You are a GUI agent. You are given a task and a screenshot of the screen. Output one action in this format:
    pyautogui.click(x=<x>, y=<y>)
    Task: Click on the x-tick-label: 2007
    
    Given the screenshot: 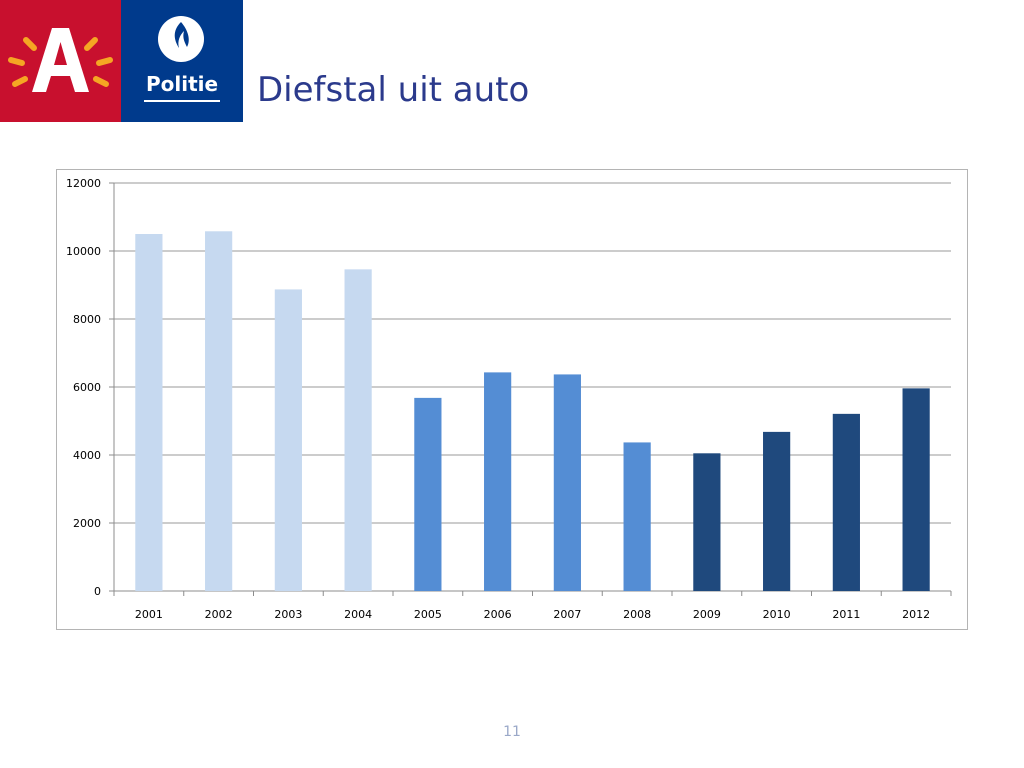 What is the action you would take?
    pyautogui.click(x=567, y=614)
    